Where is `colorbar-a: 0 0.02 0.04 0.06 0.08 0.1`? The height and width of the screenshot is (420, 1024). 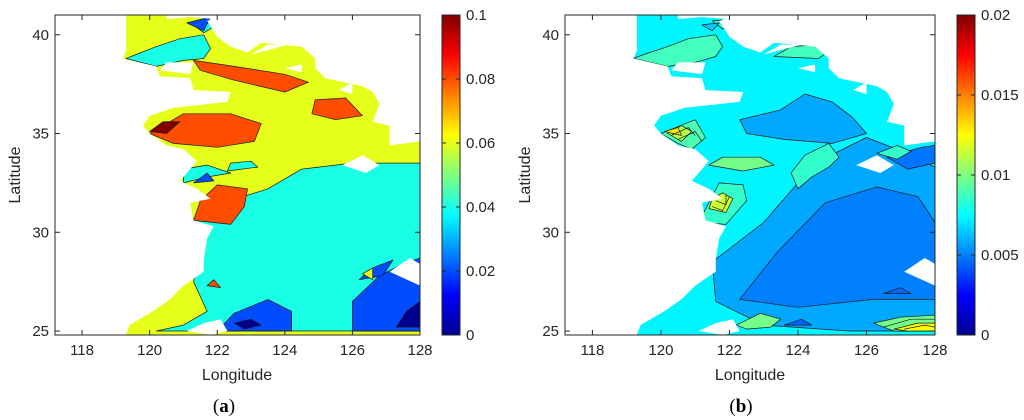 colorbar-a: 0 0.02 0.04 0.06 0.08 0.1 is located at coordinates (468, 175).